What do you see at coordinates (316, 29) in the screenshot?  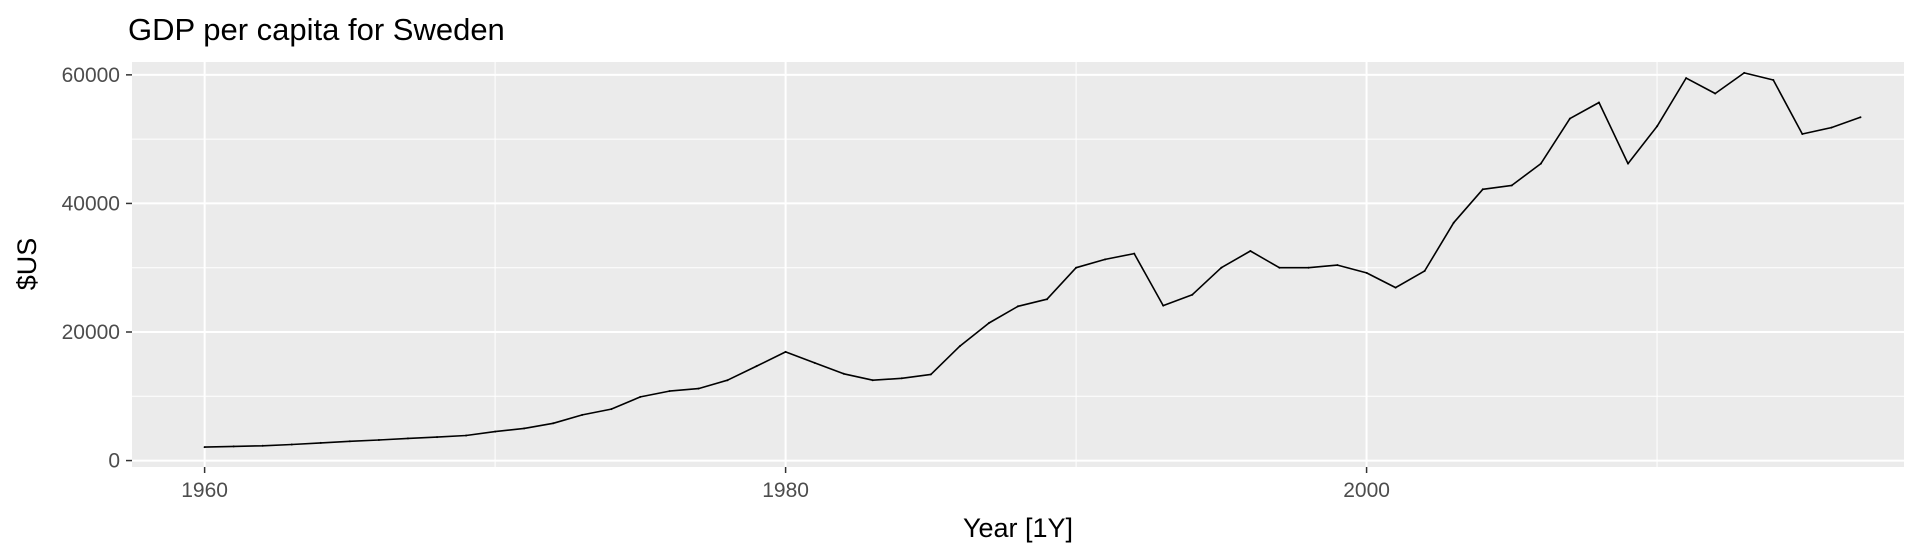 I see `chart-title: GDP per capita for Sweden` at bounding box center [316, 29].